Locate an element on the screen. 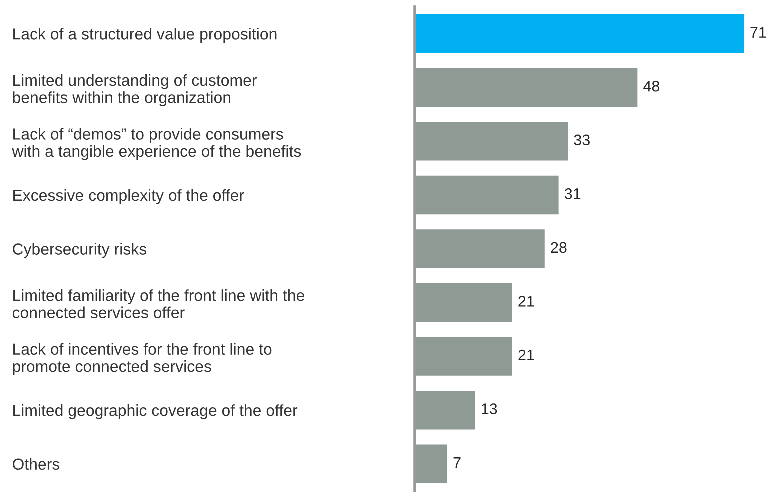 The width and height of the screenshot is (774, 499). bar is located at coordinates (579, 34).